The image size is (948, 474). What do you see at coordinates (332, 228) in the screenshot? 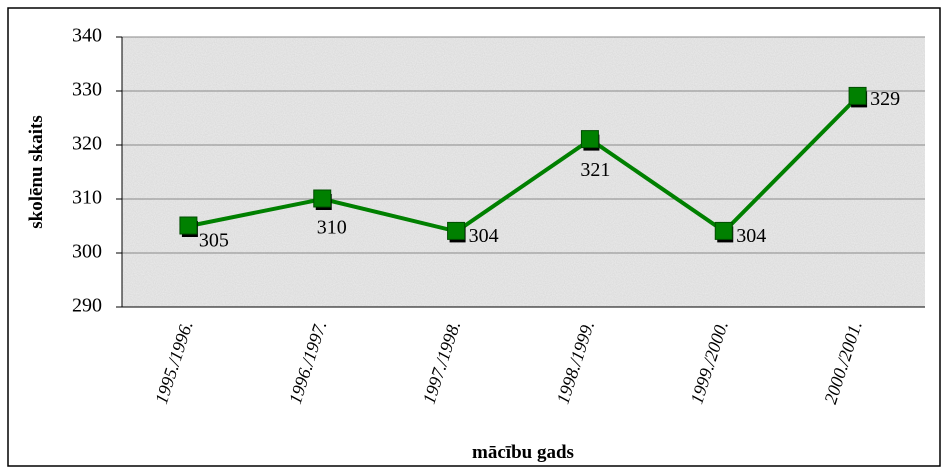
I see `data-label: 310` at bounding box center [332, 228].